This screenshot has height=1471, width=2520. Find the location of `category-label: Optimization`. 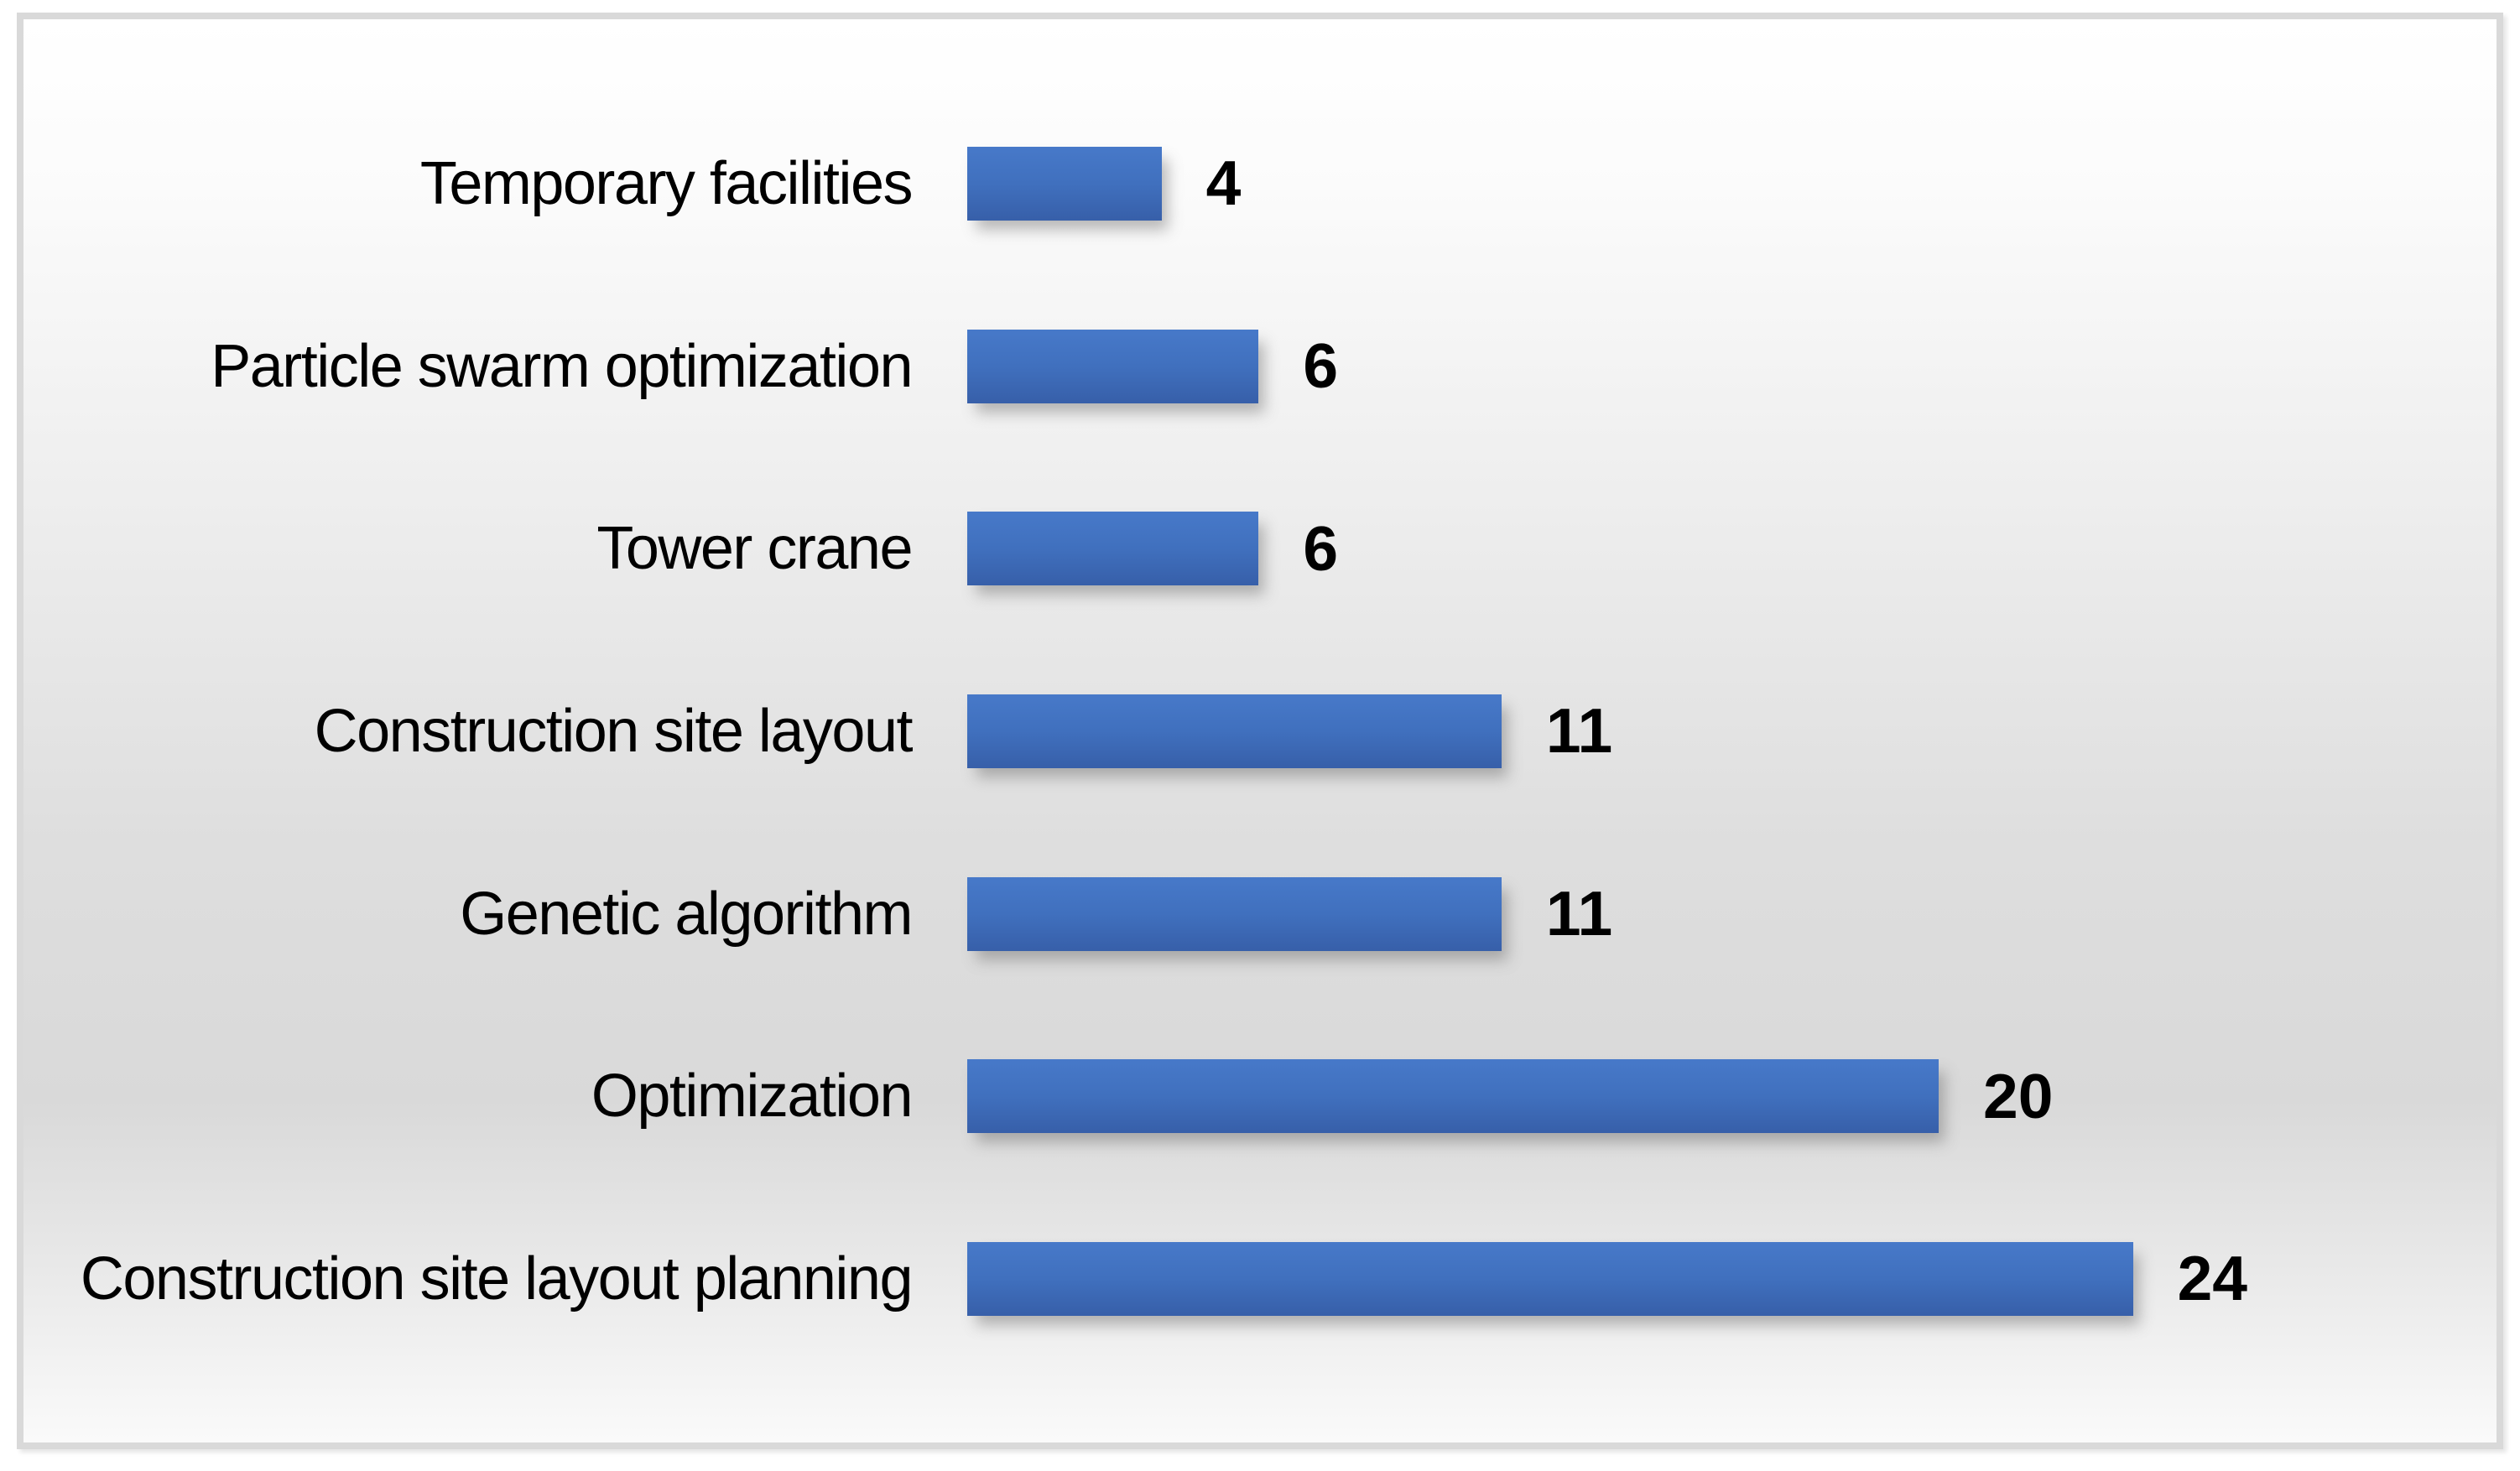

category-label: Optimization is located at coordinates (752, 1097).